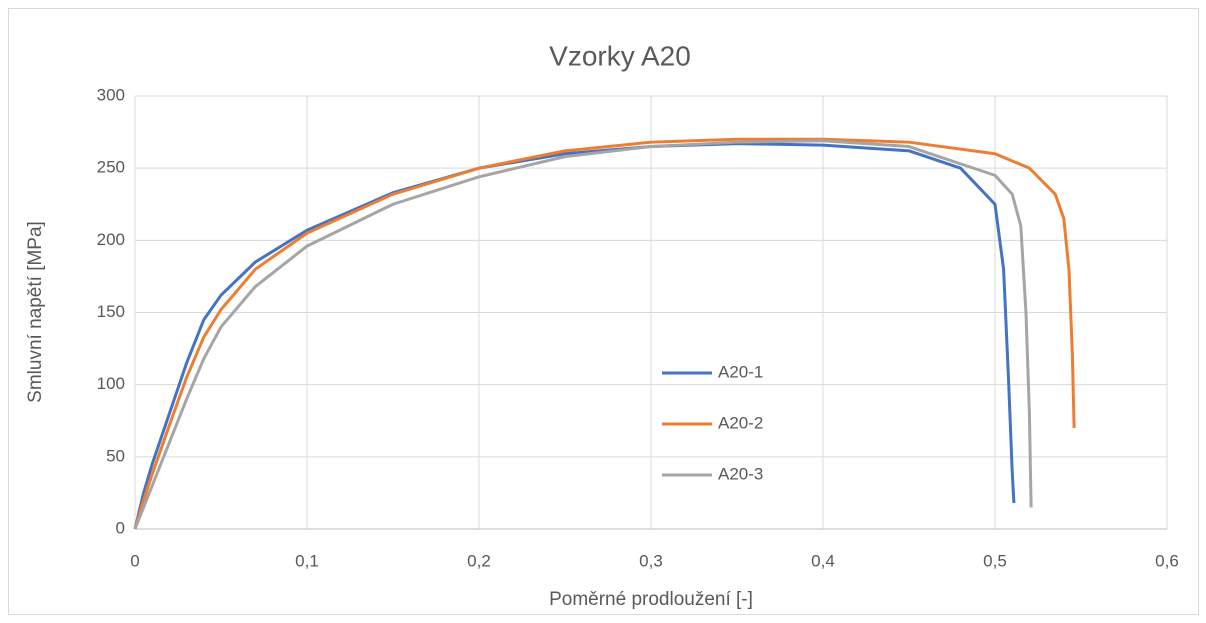 This screenshot has height=623, width=1206. Describe the element at coordinates (134, 560) in the screenshot. I see `x-tick-label: 0` at that location.